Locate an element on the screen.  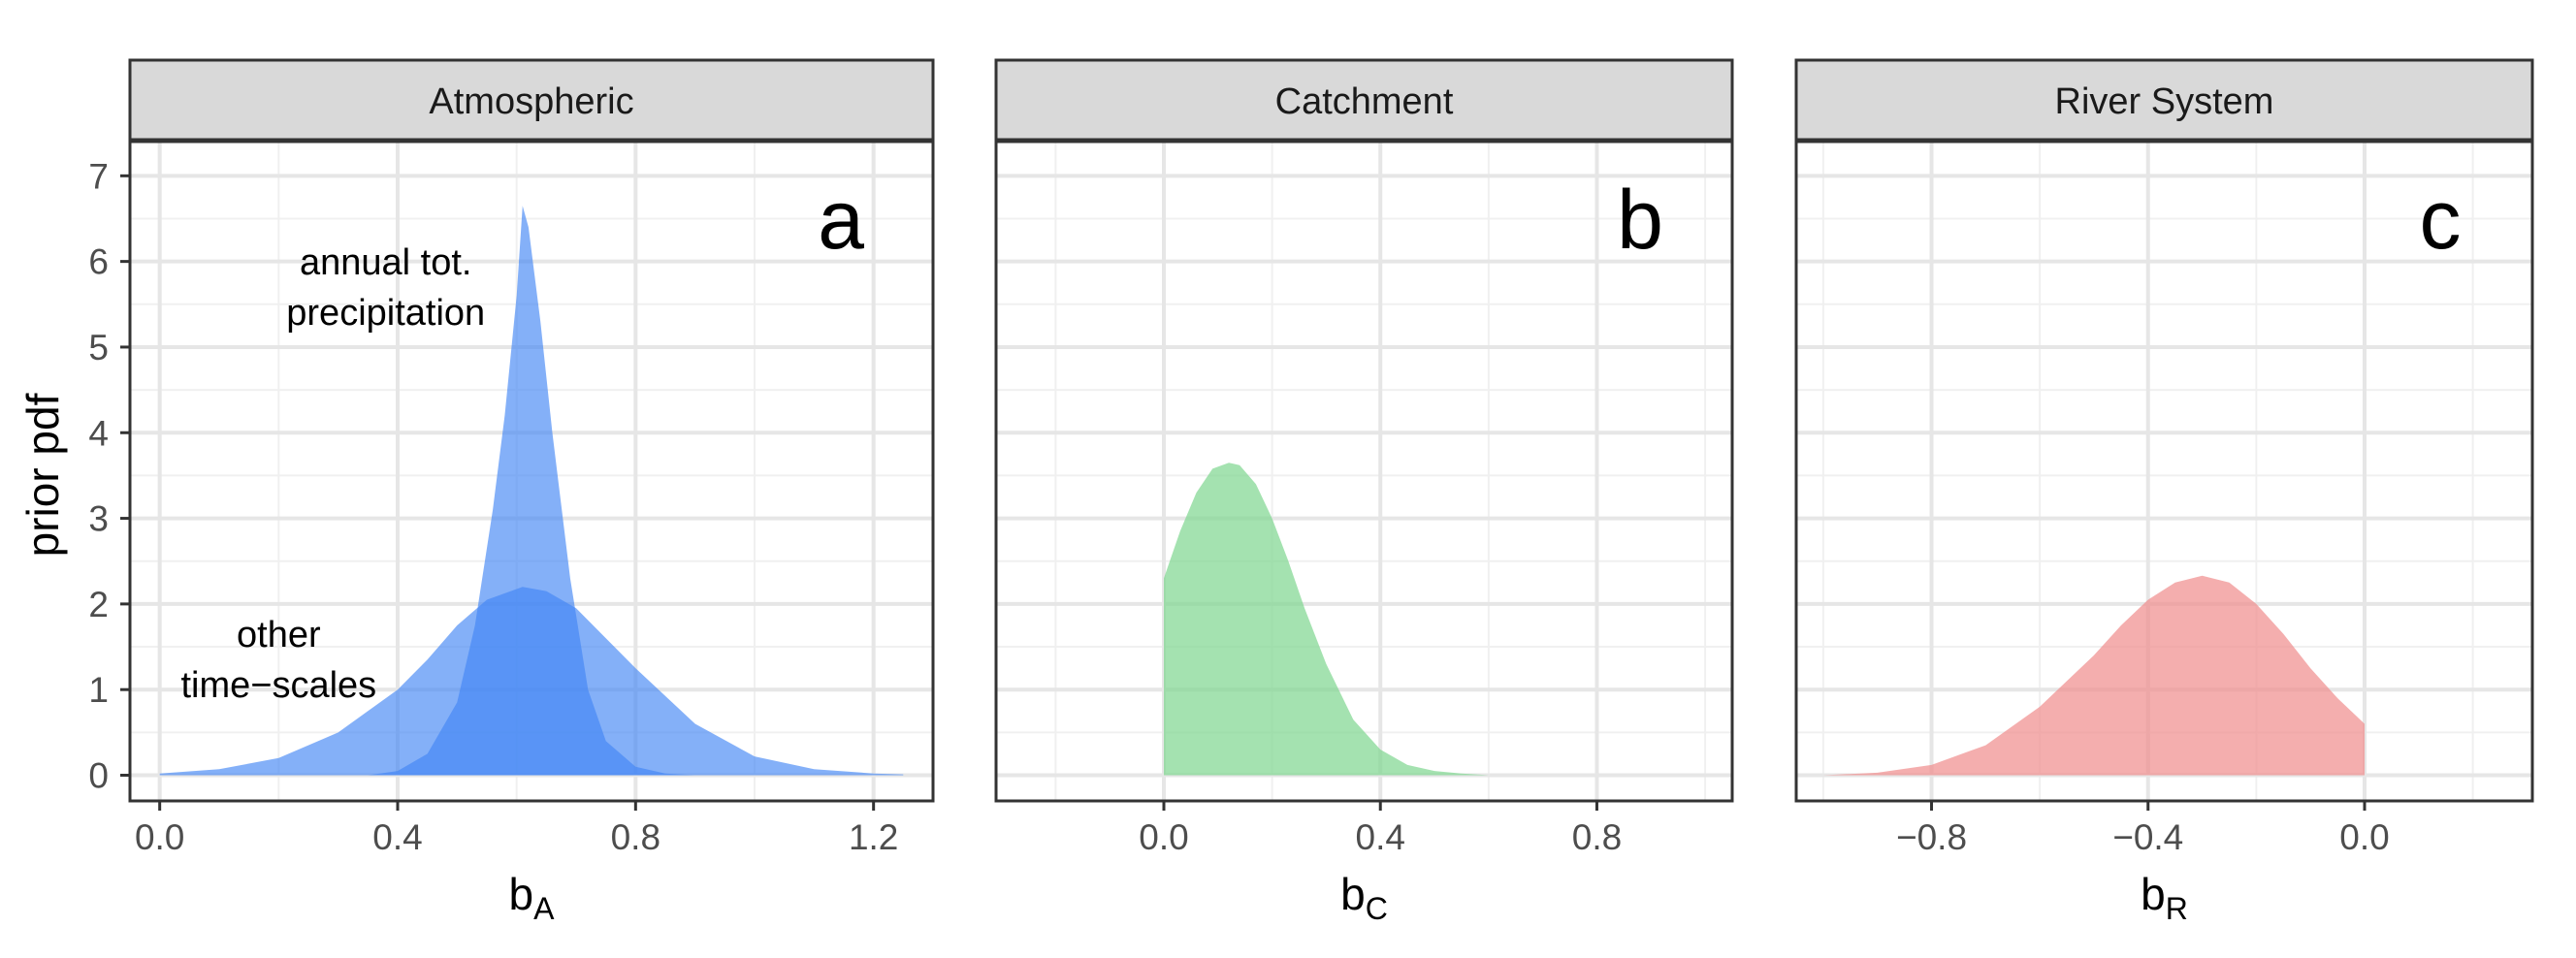
x-axis-title: bC is located at coordinates (1364, 897).